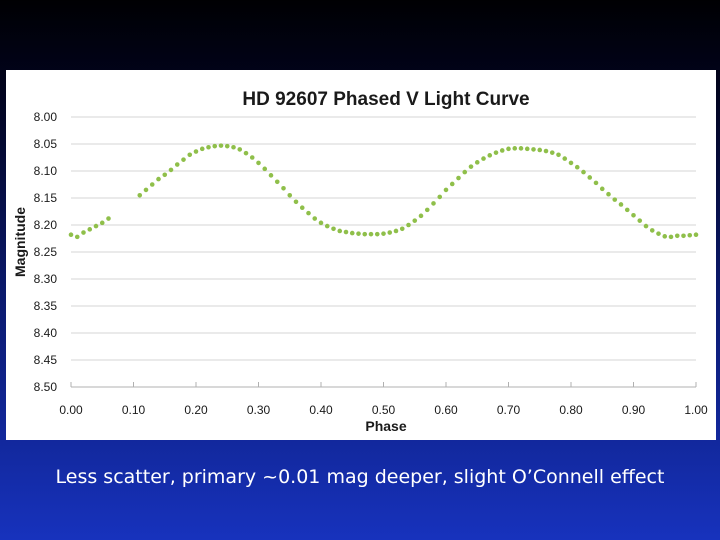 Image resolution: width=720 pixels, height=540 pixels. What do you see at coordinates (71, 410) in the screenshot?
I see `x-tick-label: 0.00` at bounding box center [71, 410].